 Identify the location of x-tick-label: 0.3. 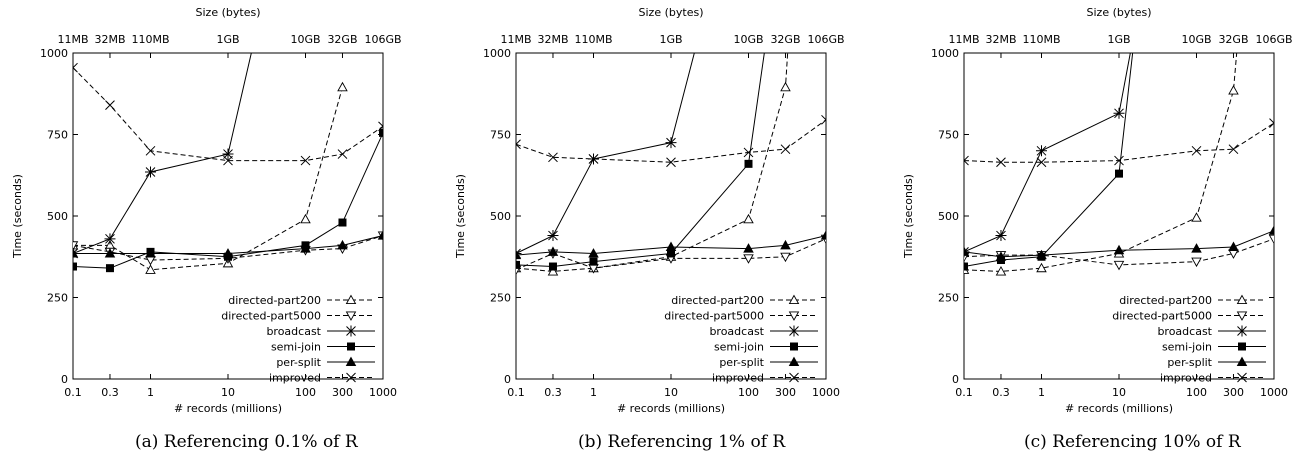
(1001, 392).